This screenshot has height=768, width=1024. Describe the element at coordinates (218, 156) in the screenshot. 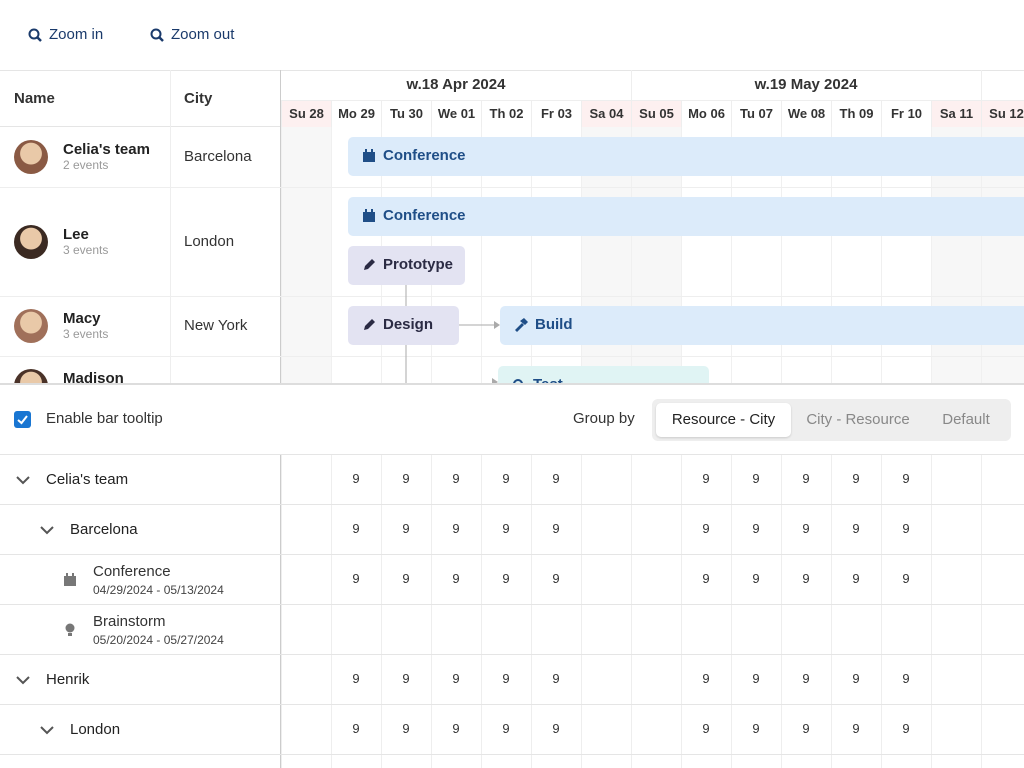

I see `resource-city: Barcelona` at that location.